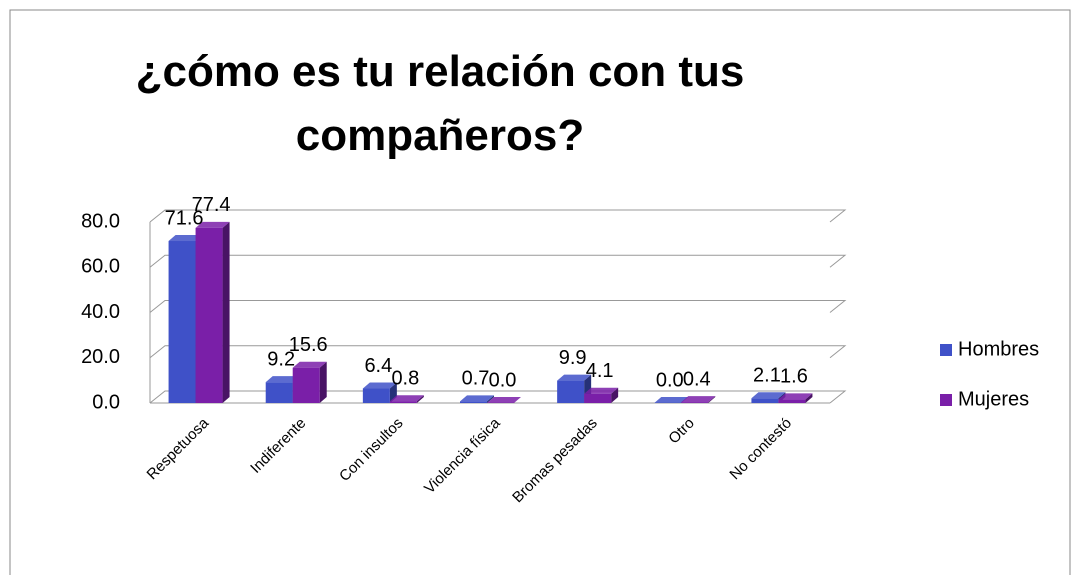 The image size is (1081, 575). I want to click on data-label: 4.1, so click(600, 371).